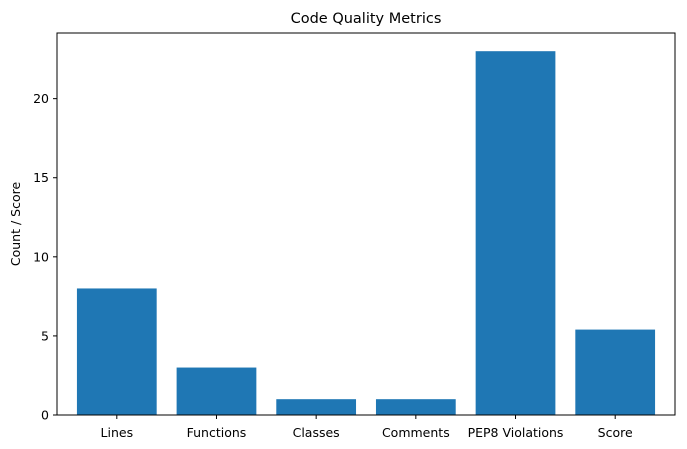 The height and width of the screenshot is (449, 687). I want to click on y-tick-label: 10, so click(41, 256).